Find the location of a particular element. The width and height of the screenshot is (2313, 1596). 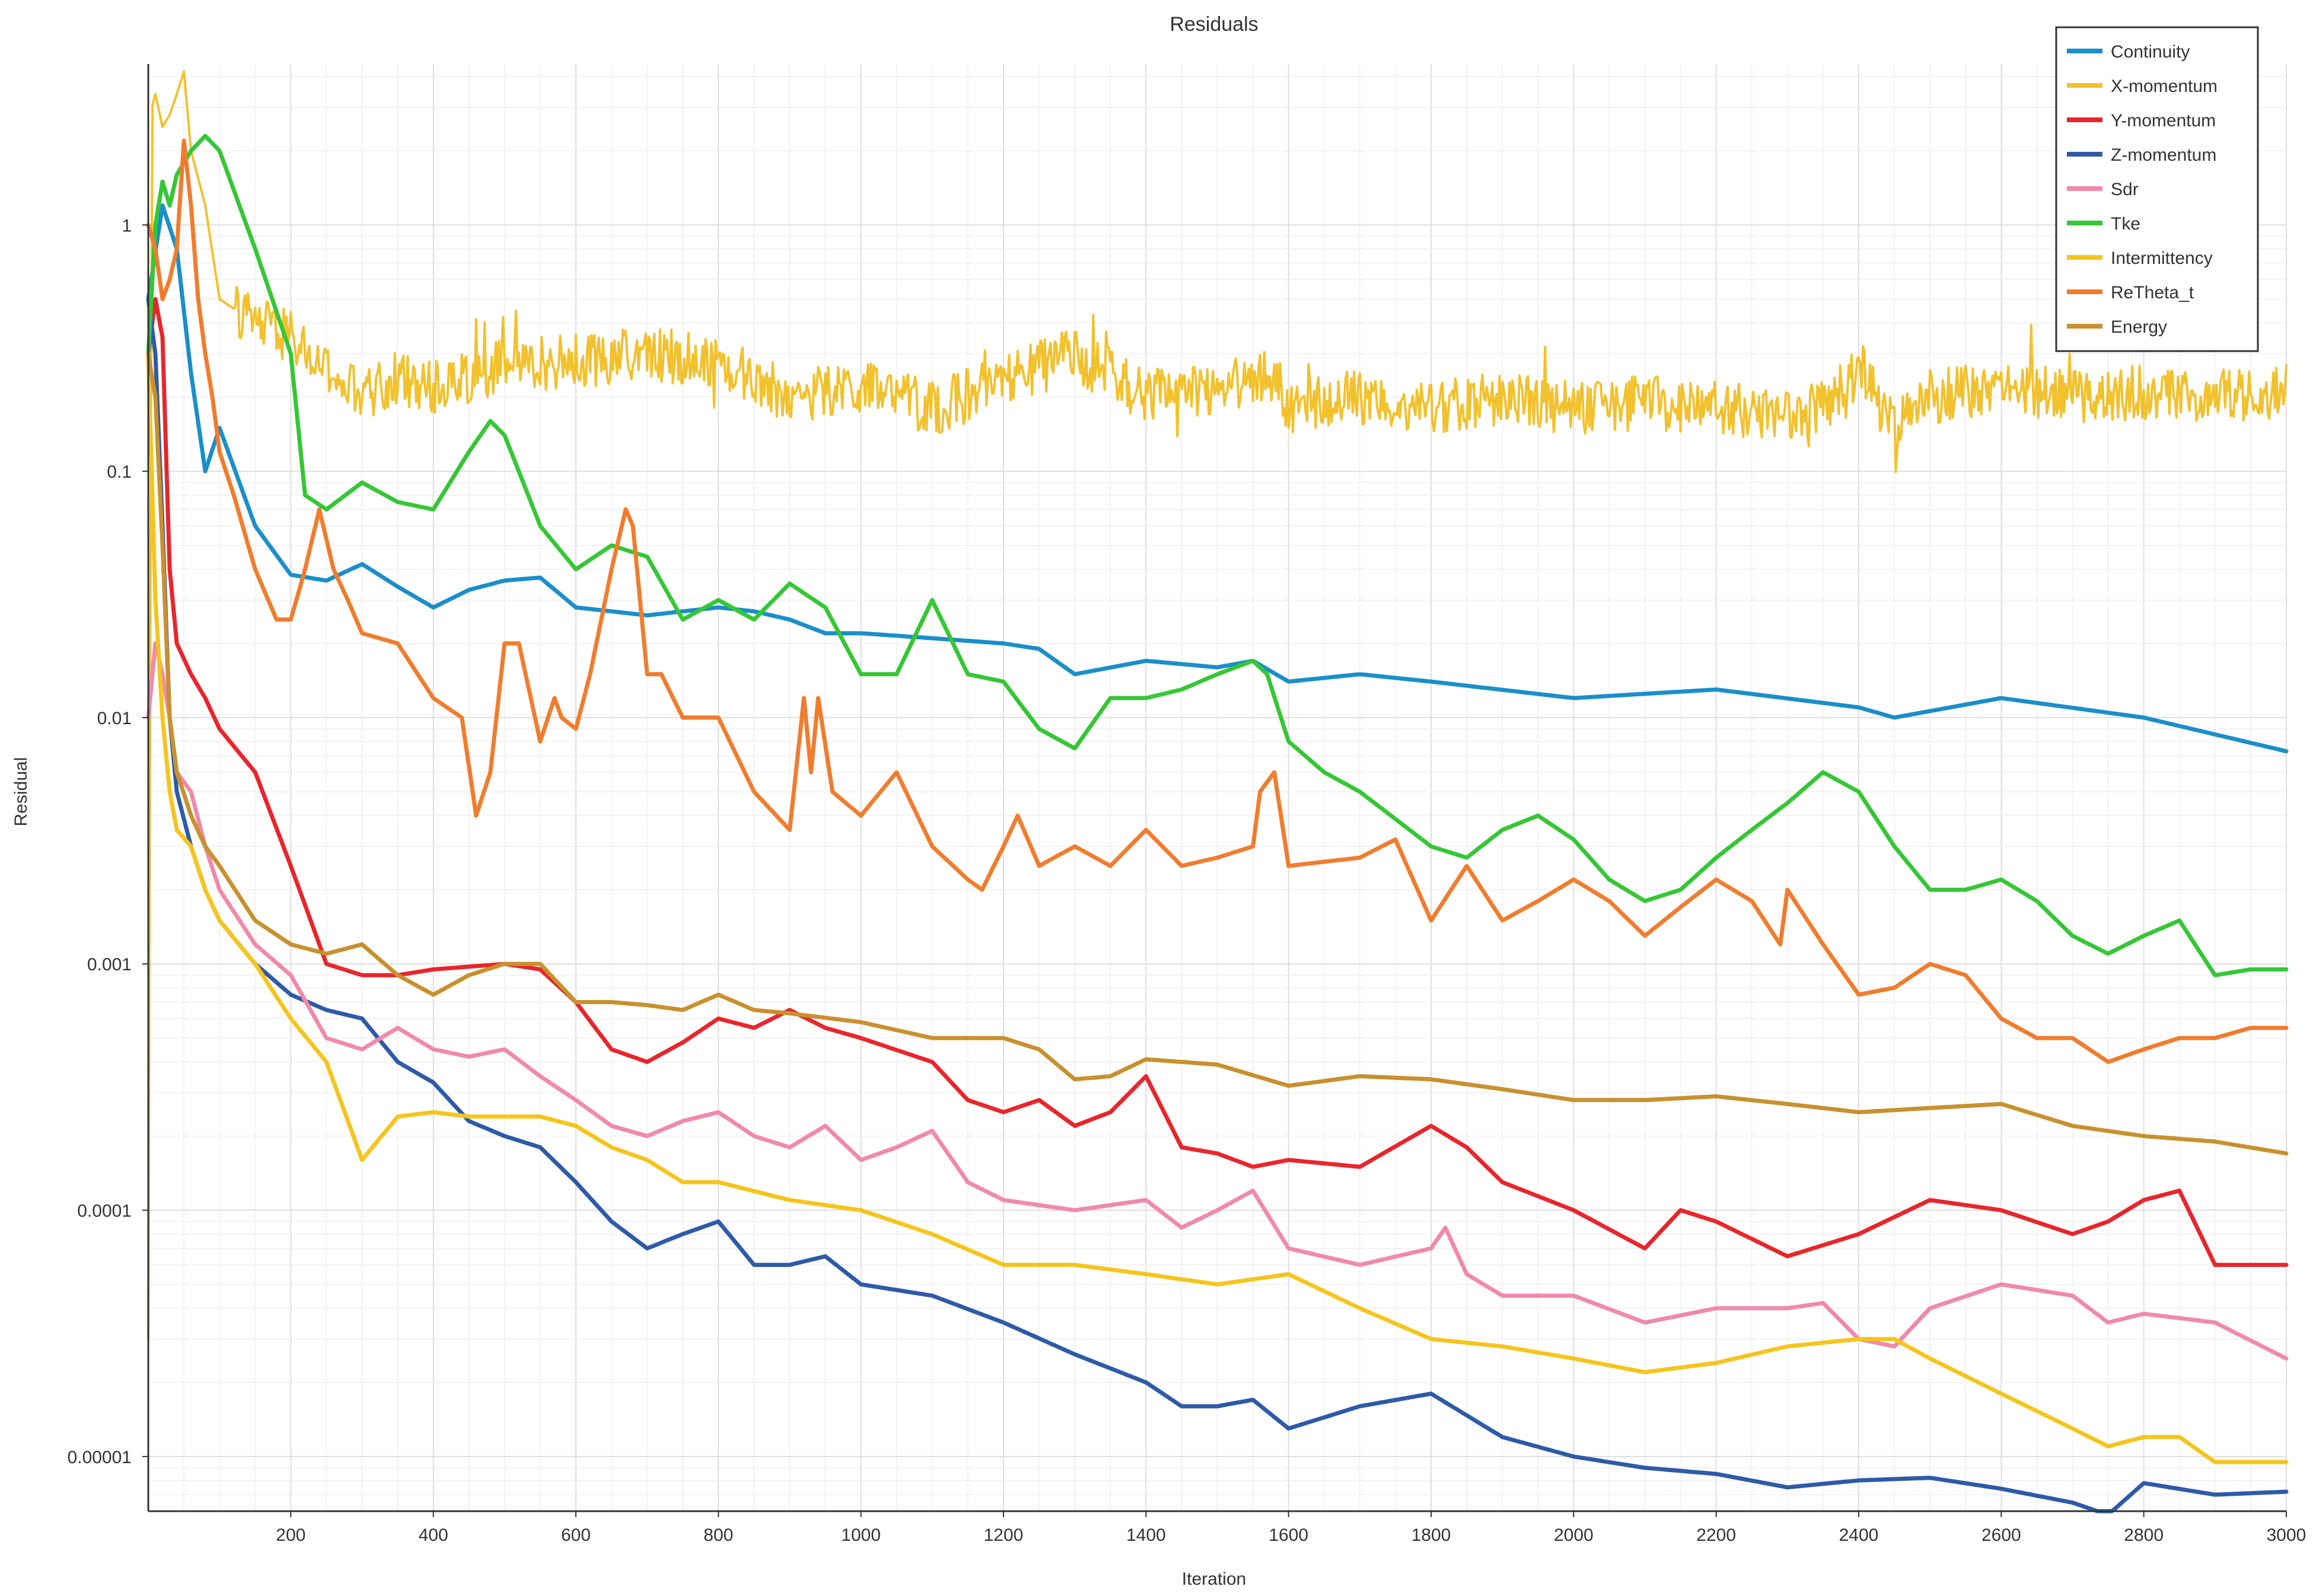

y-tick-label: 0.01 is located at coordinates (114, 718).